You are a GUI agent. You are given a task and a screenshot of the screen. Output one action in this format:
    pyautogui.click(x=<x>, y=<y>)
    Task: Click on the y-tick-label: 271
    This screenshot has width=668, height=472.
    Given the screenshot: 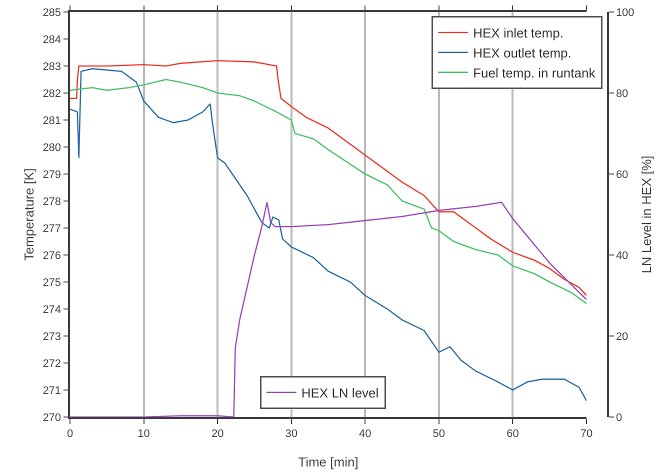 What is the action you would take?
    pyautogui.click(x=52, y=390)
    